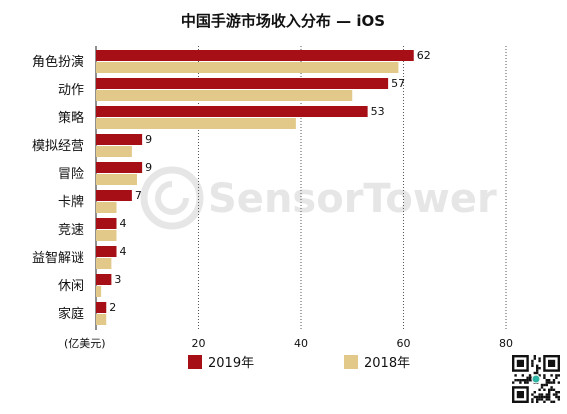 This screenshot has width=567, height=414. What do you see at coordinates (299, 363) in the screenshot?
I see `legend: 2019年 2018年` at bounding box center [299, 363].